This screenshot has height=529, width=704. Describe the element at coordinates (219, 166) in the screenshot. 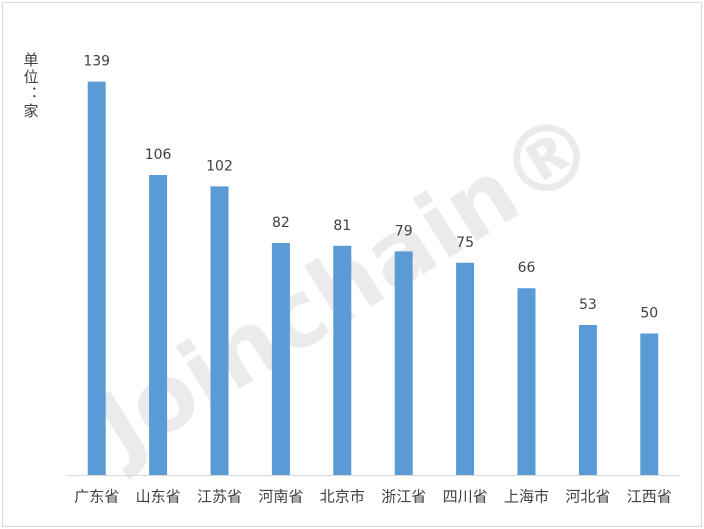

I see `data-label: 102` at that location.